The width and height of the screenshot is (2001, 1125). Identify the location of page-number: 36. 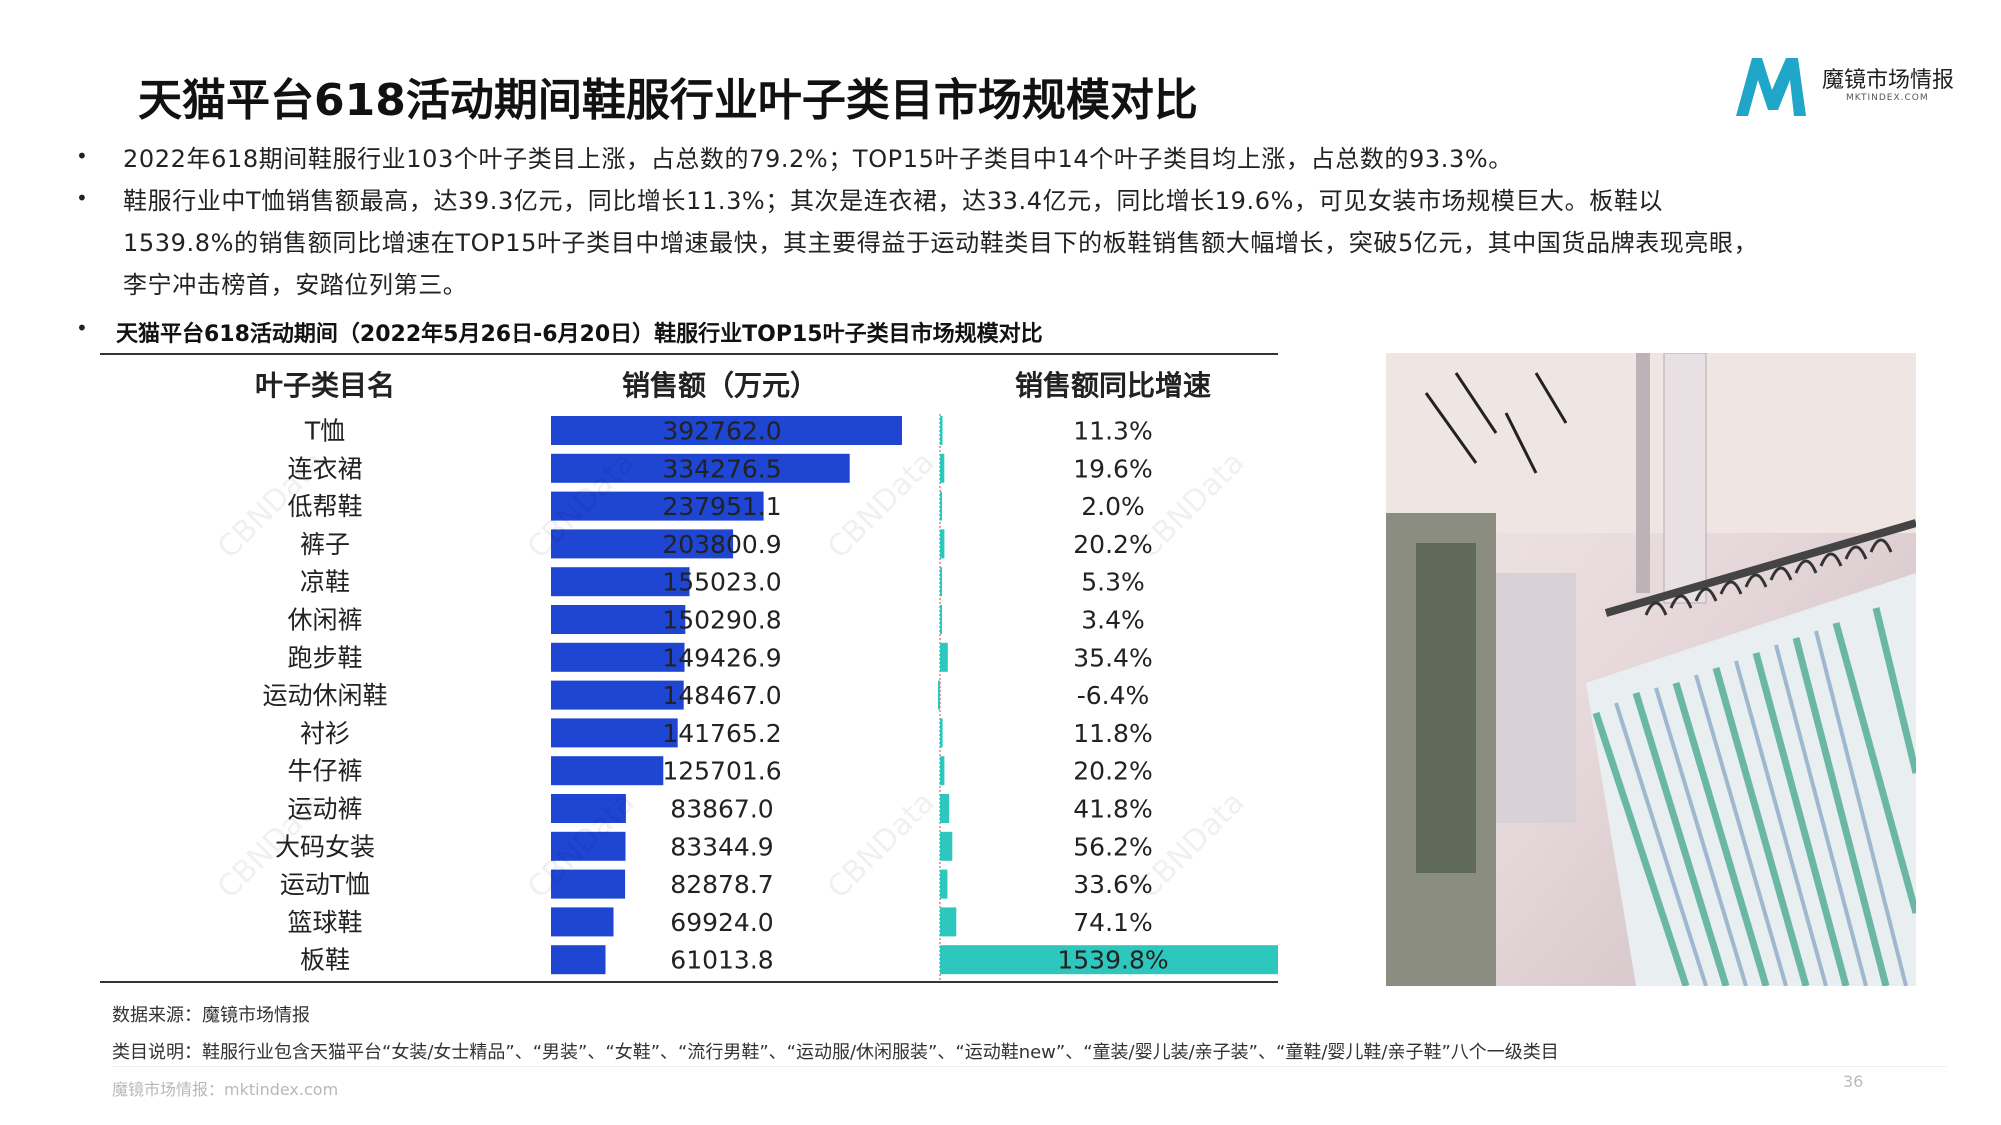
(1853, 1081).